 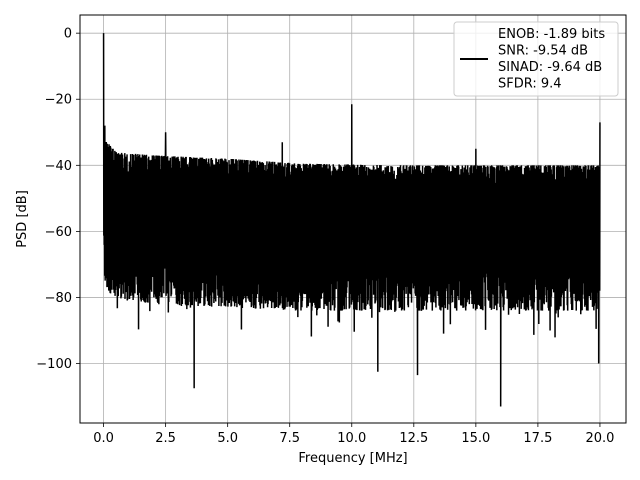 What do you see at coordinates (551, 34) in the screenshot?
I see `legend-entry: ENOB: -1.89 bits` at bounding box center [551, 34].